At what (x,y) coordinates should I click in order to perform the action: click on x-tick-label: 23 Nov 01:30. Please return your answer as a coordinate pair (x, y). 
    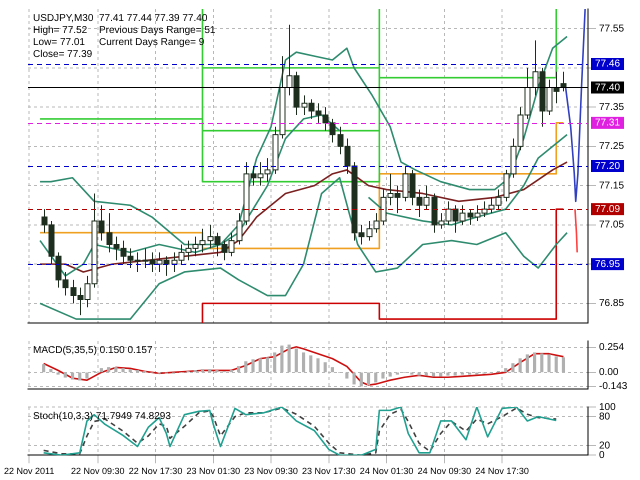
    Looking at the image, I should click on (213, 471).